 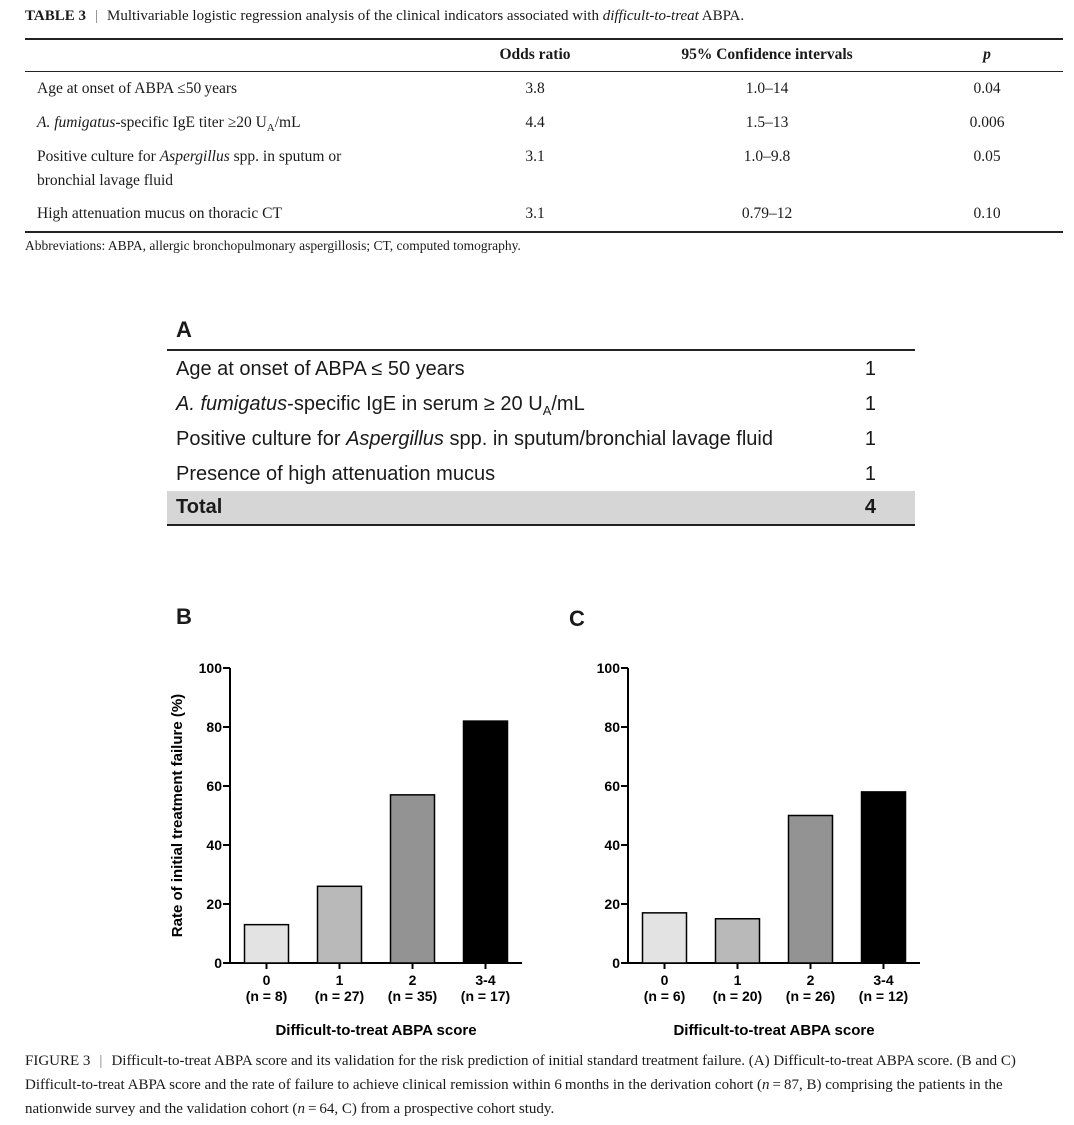 What do you see at coordinates (665, 996) in the screenshot?
I see `x-tick-n-label: (n = 6)` at bounding box center [665, 996].